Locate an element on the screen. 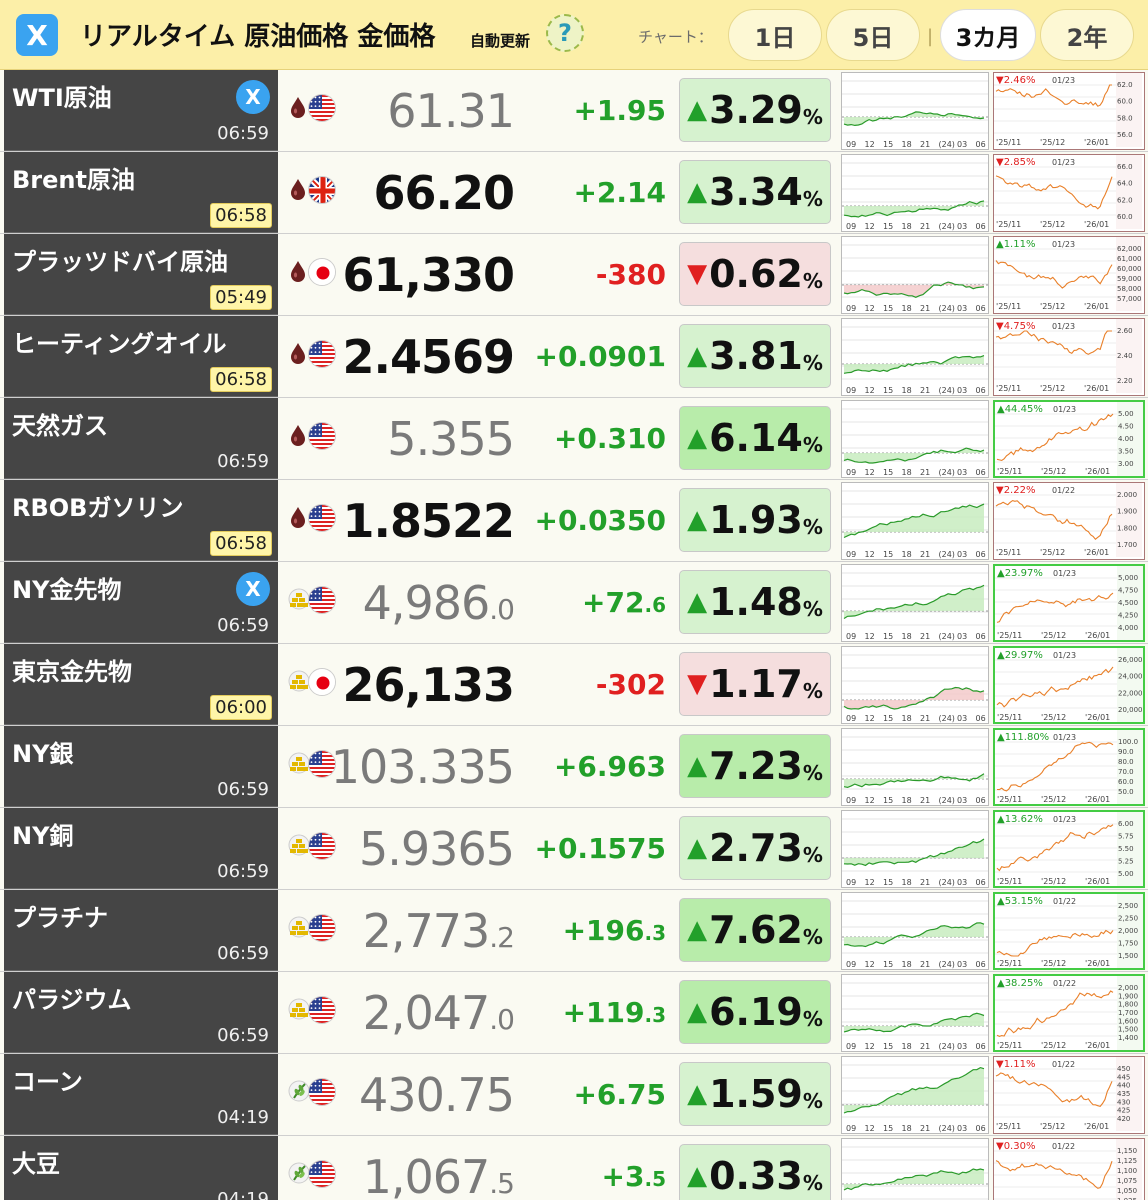 The image size is (1148, 1200). range-1d-button: 1日 is located at coordinates (775, 35).